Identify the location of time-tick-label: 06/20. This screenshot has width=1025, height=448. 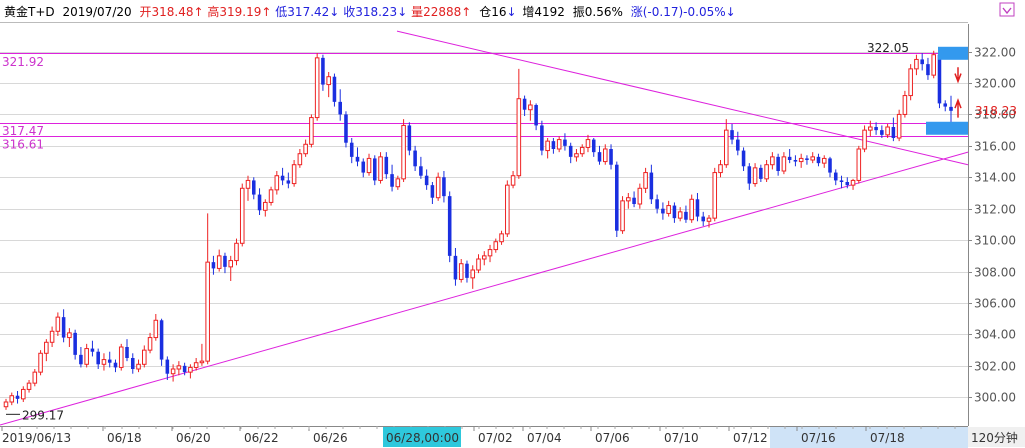
(193, 438).